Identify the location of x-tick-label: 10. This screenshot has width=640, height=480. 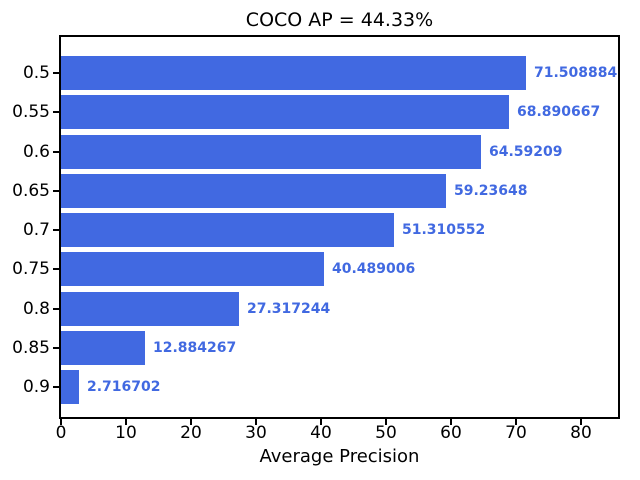
(126, 433).